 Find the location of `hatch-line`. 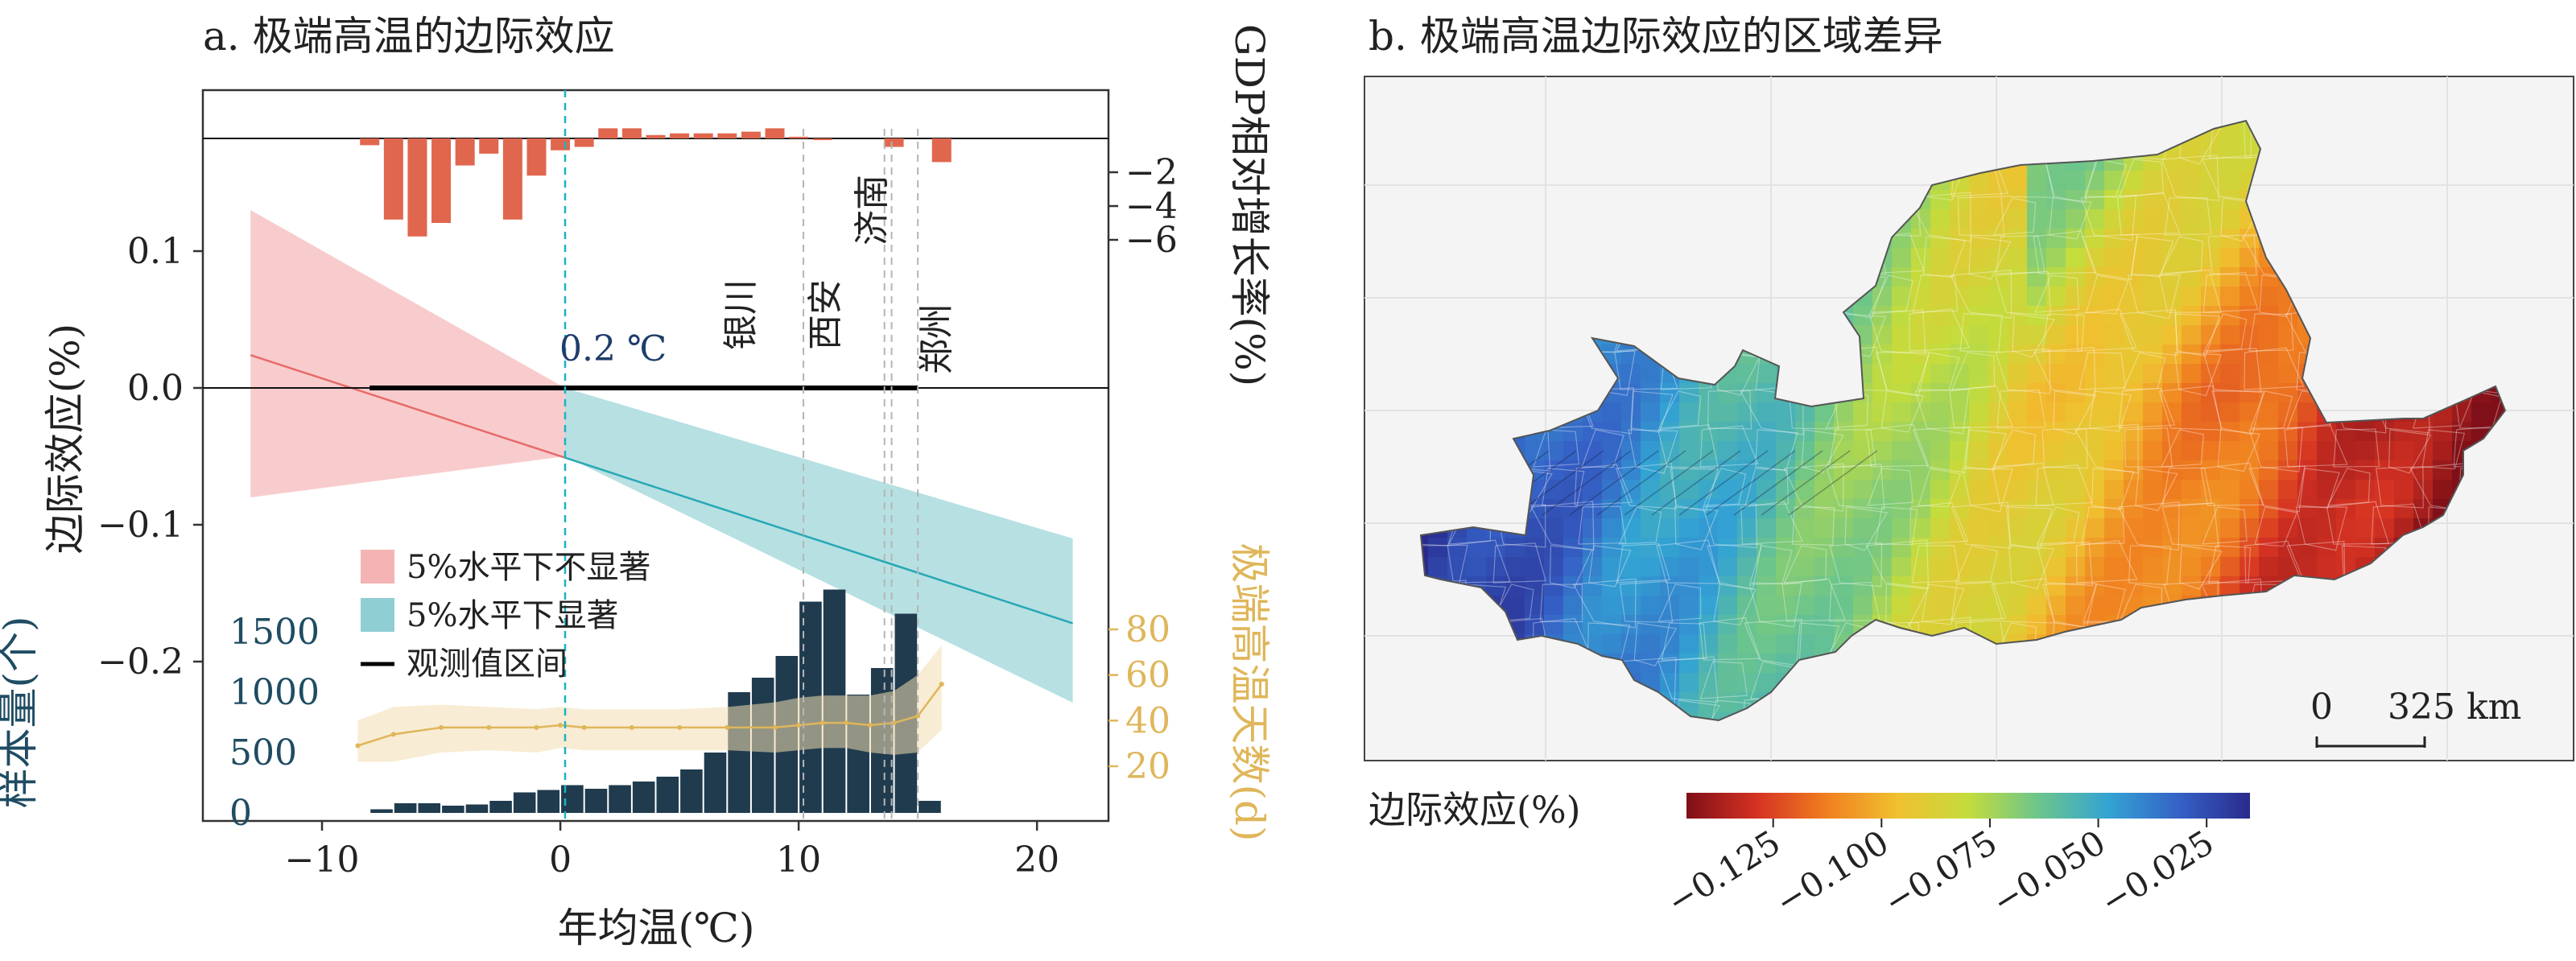

hatch-line is located at coordinates (1641, 483).